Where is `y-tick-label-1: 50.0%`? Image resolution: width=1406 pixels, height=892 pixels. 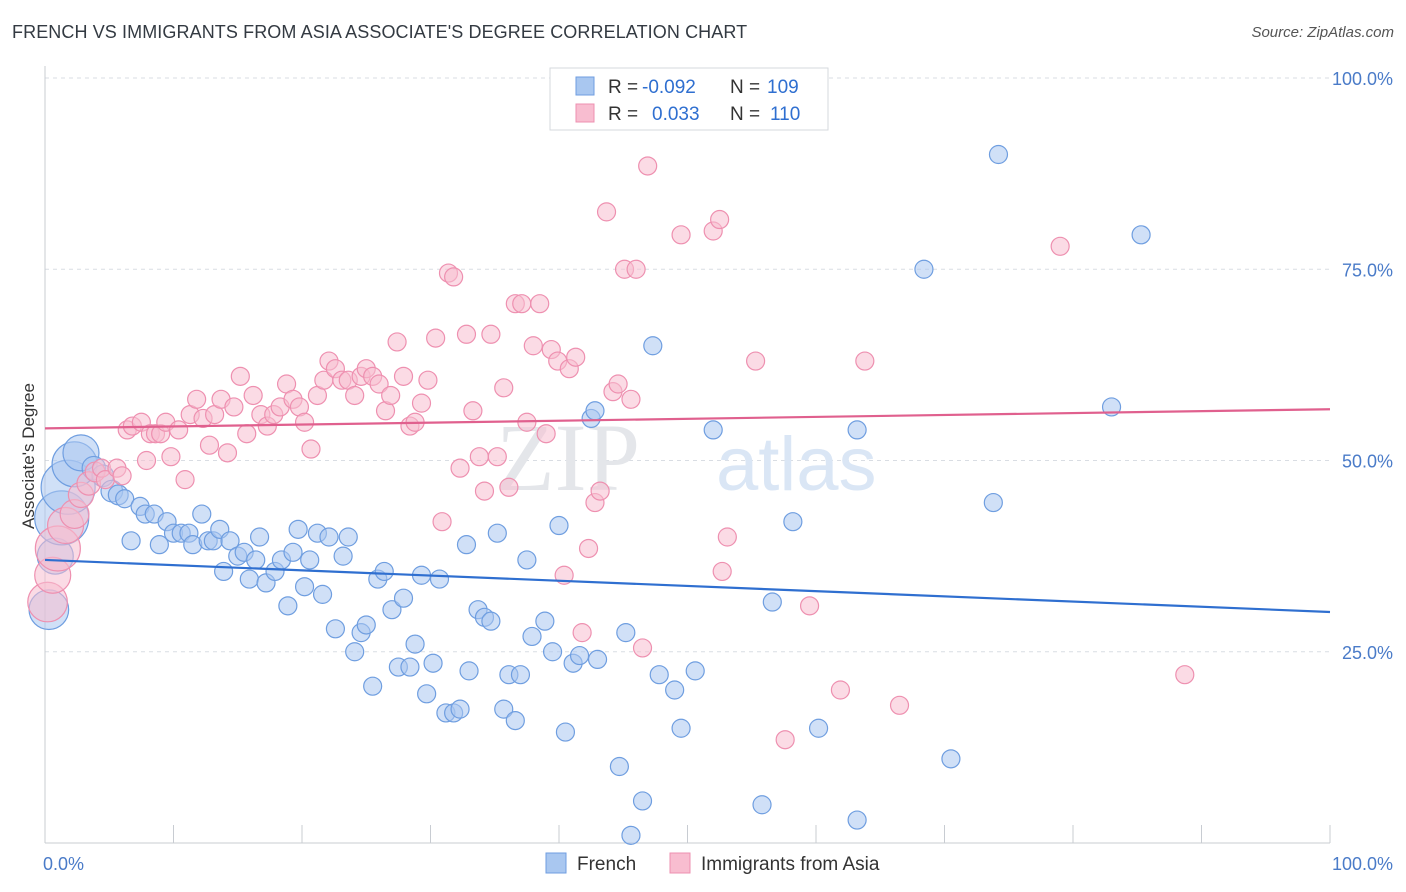
y-tick-label-1: 50.0% is located at coordinates (1367, 462).